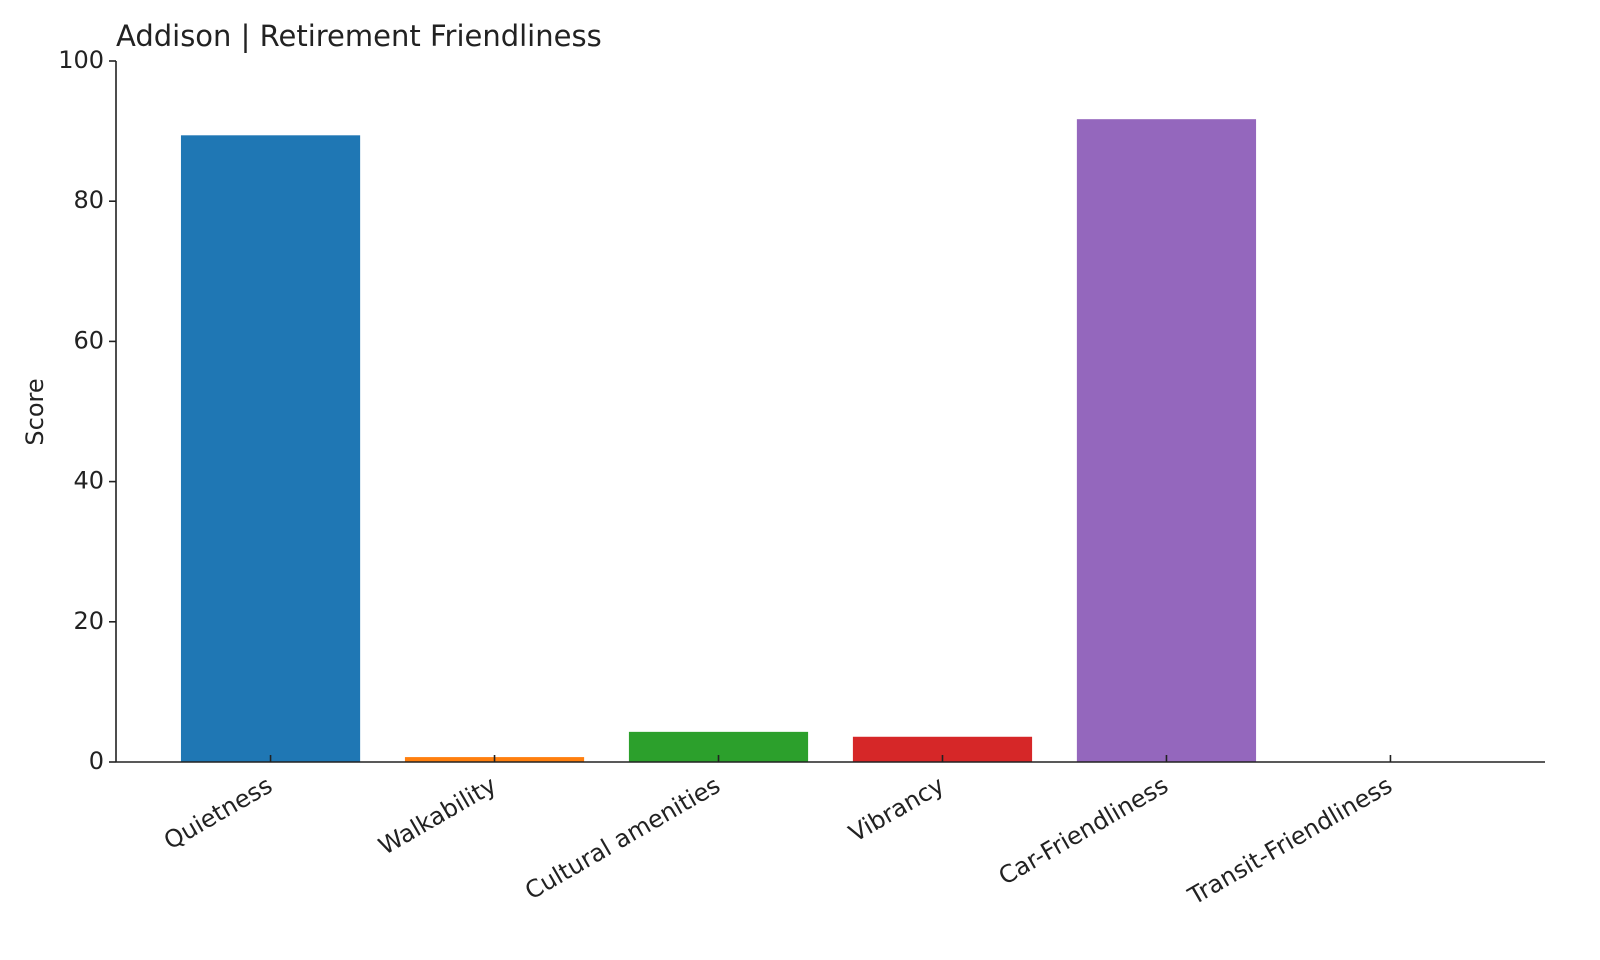  I want to click on y-axis-label: Score, so click(35, 411).